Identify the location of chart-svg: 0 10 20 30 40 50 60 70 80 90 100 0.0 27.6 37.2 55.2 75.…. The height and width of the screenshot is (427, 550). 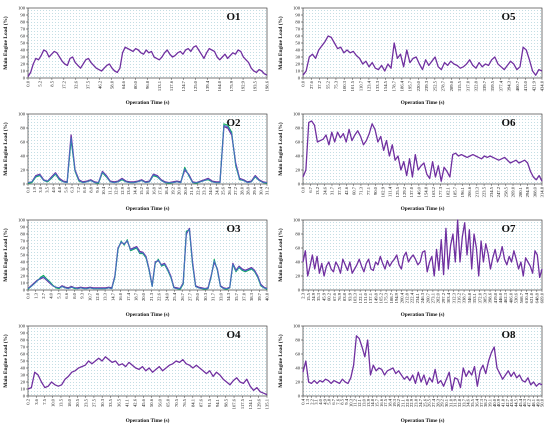
(411, 56).